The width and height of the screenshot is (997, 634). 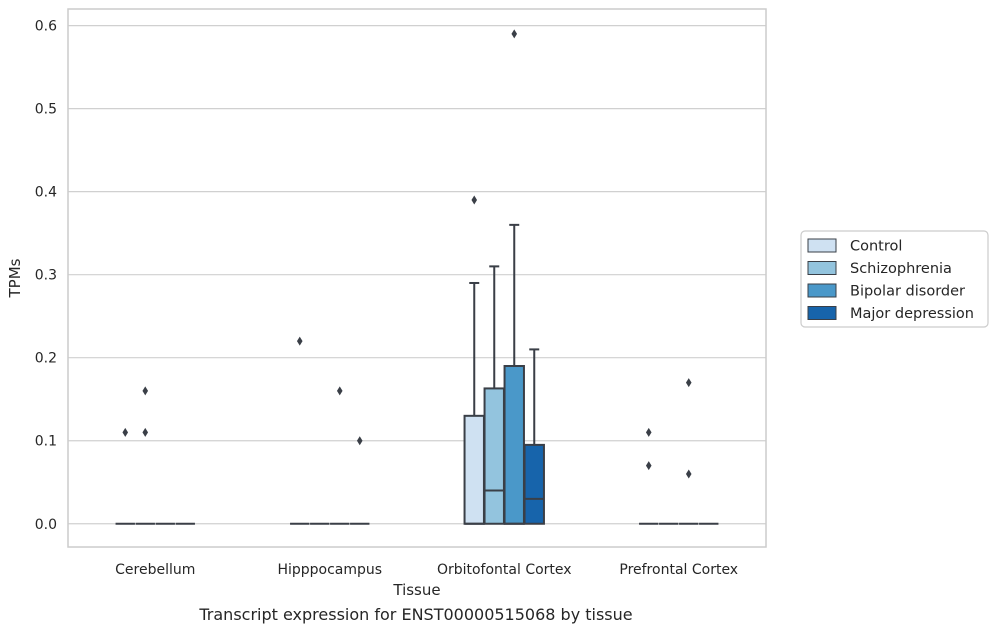 What do you see at coordinates (901, 269) in the screenshot?
I see `legend-label: Schizophrenia` at bounding box center [901, 269].